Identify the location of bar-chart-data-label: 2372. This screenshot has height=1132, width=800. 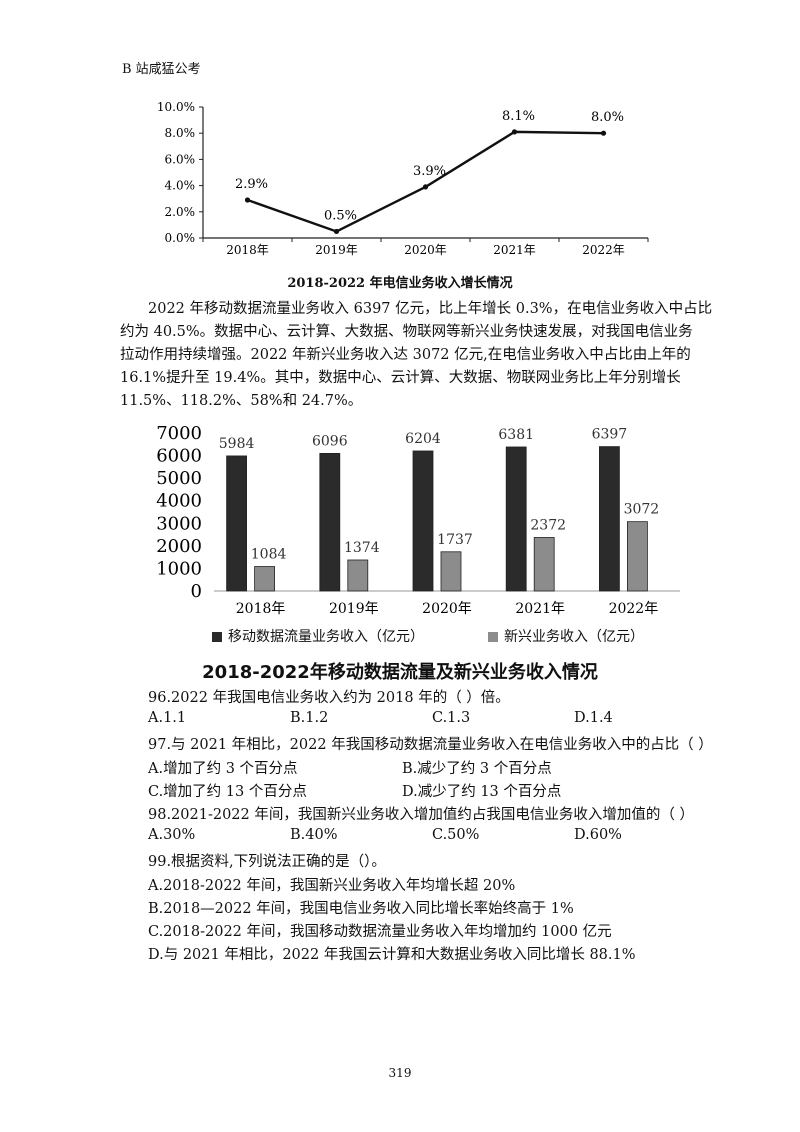
(548, 525).